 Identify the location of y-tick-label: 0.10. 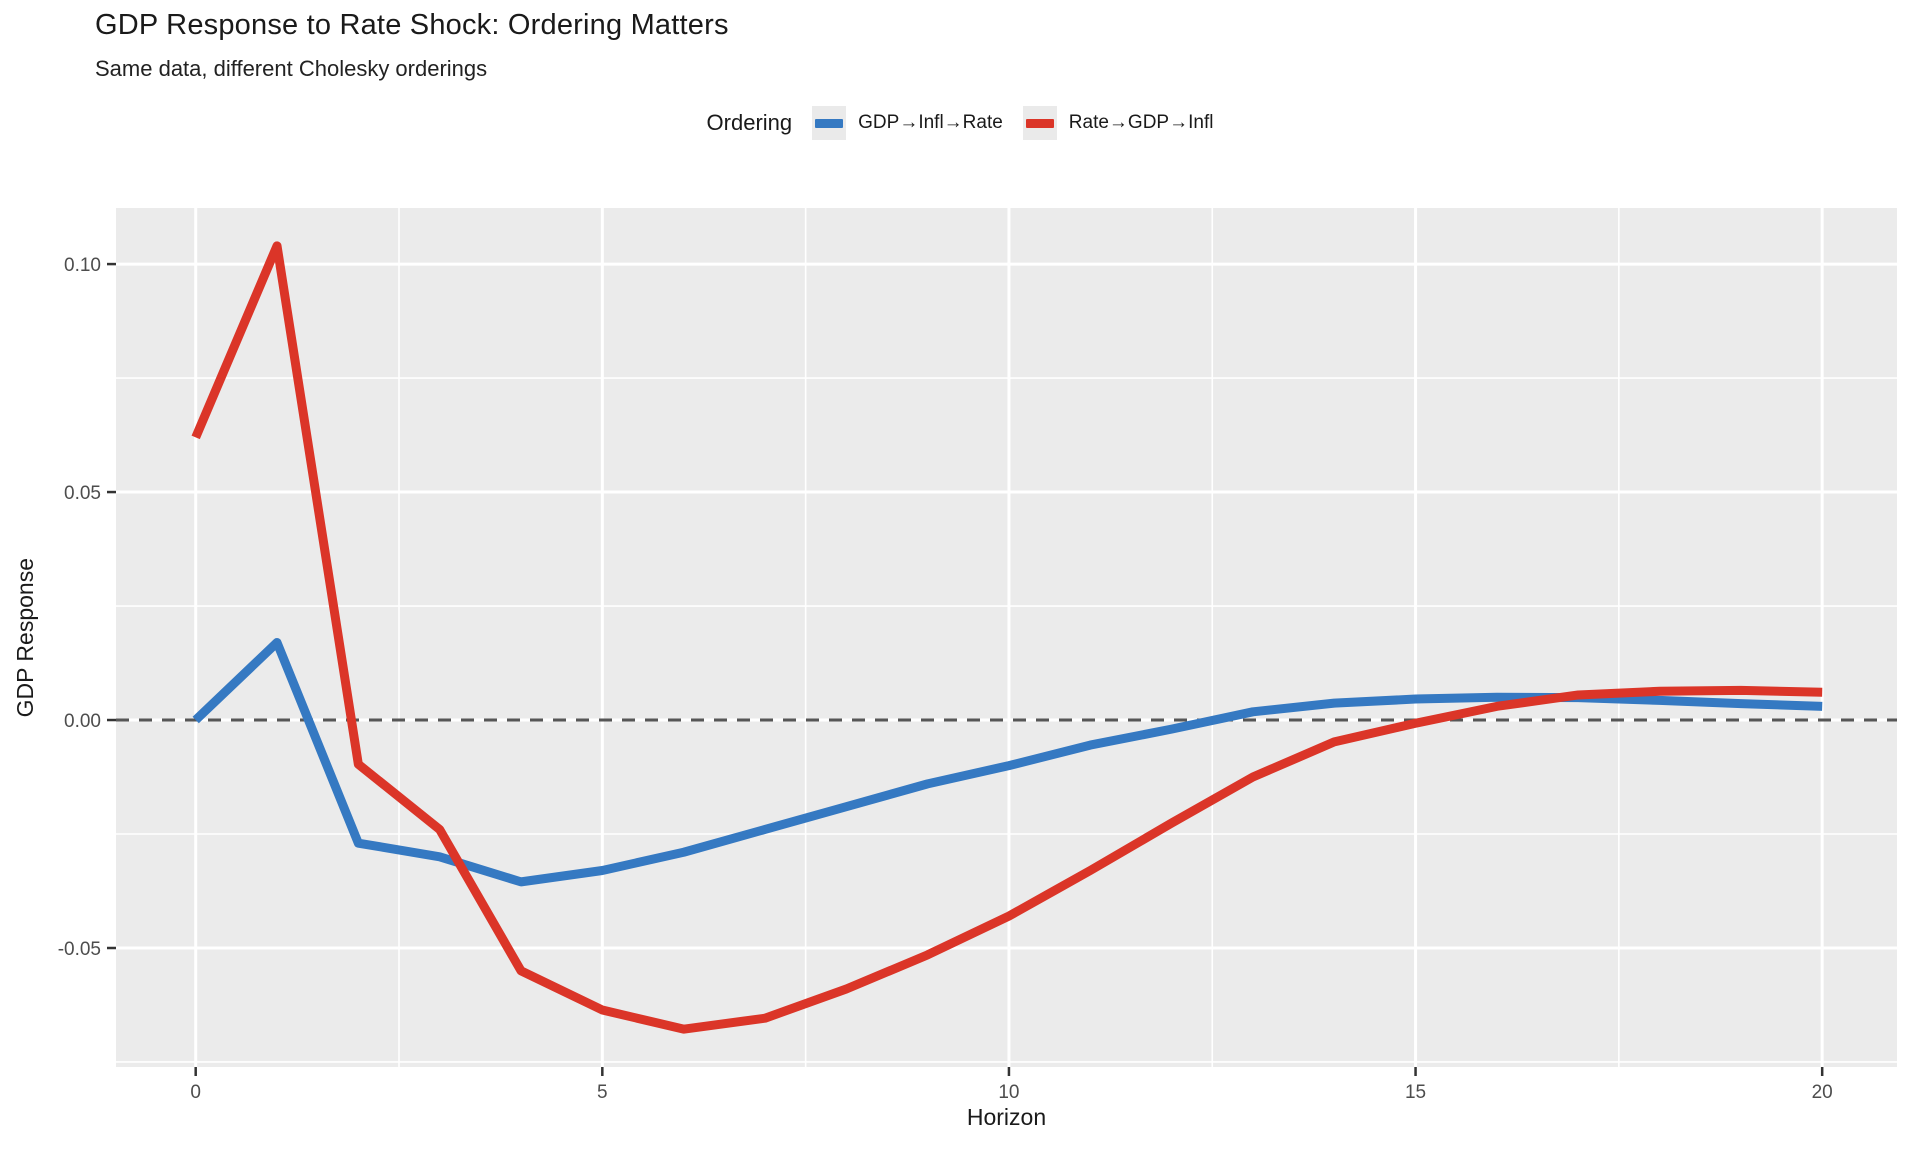
(82, 265).